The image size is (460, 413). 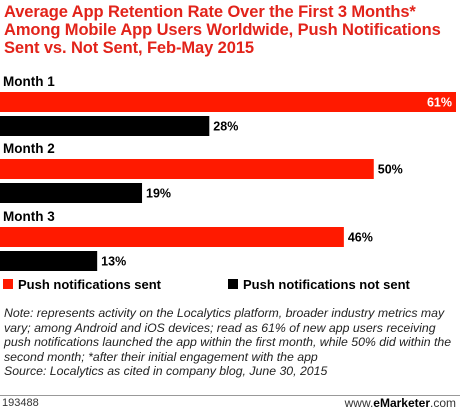 I want to click on data-label: 19%, so click(x=158, y=194).